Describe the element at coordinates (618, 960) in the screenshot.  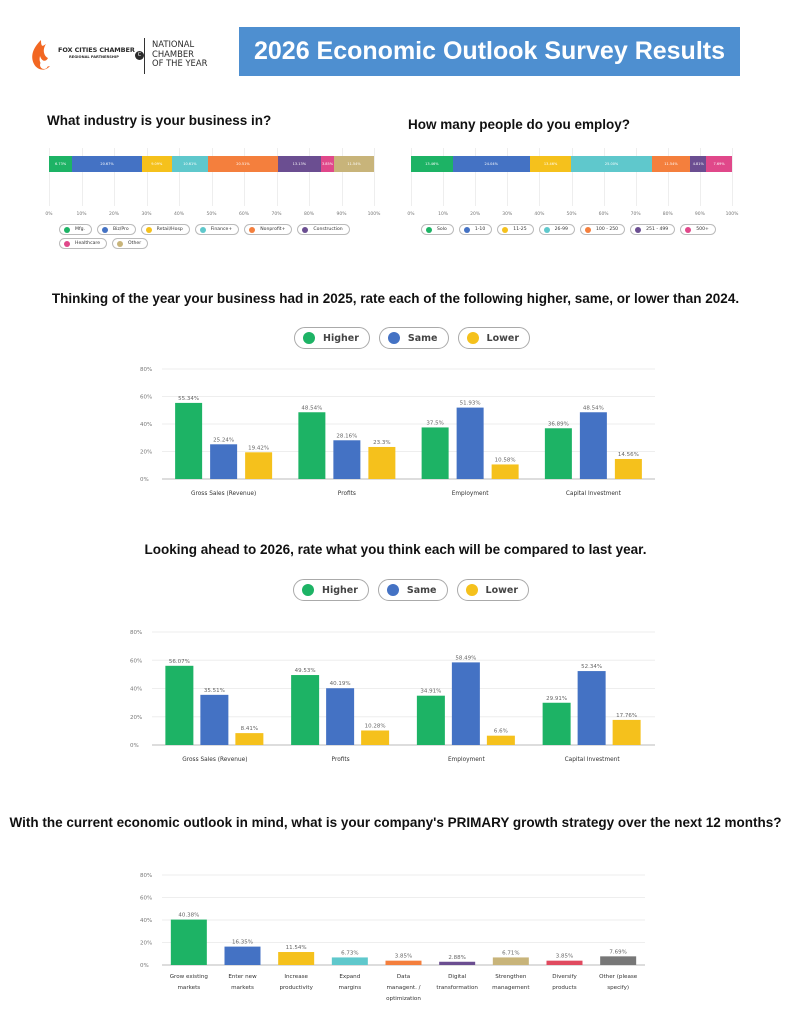
I see `bar-other-please-specify` at that location.